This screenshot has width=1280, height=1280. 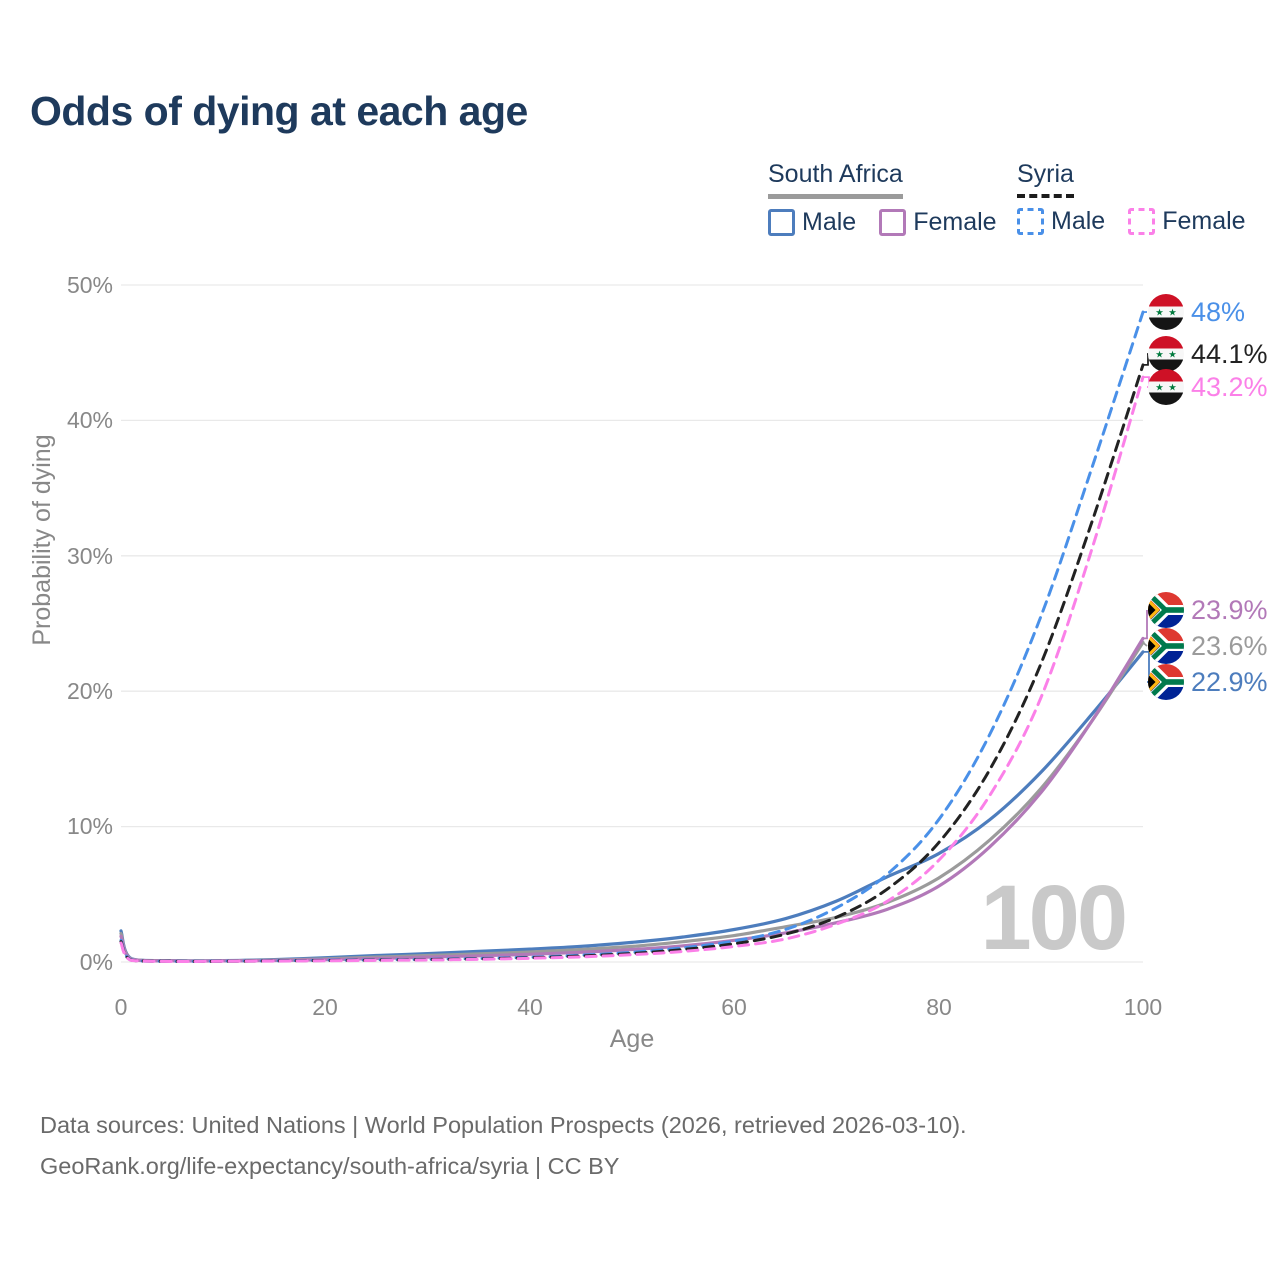 What do you see at coordinates (530, 1007) in the screenshot?
I see `x-tick-40: 40` at bounding box center [530, 1007].